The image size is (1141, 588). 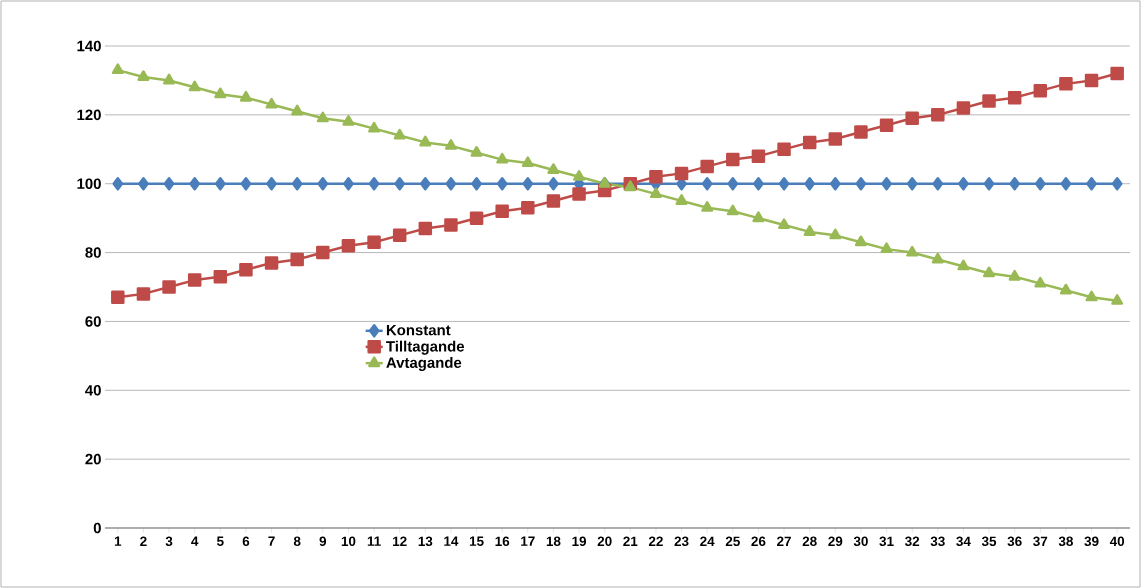 I want to click on x-tick-label: 35, so click(x=989, y=541).